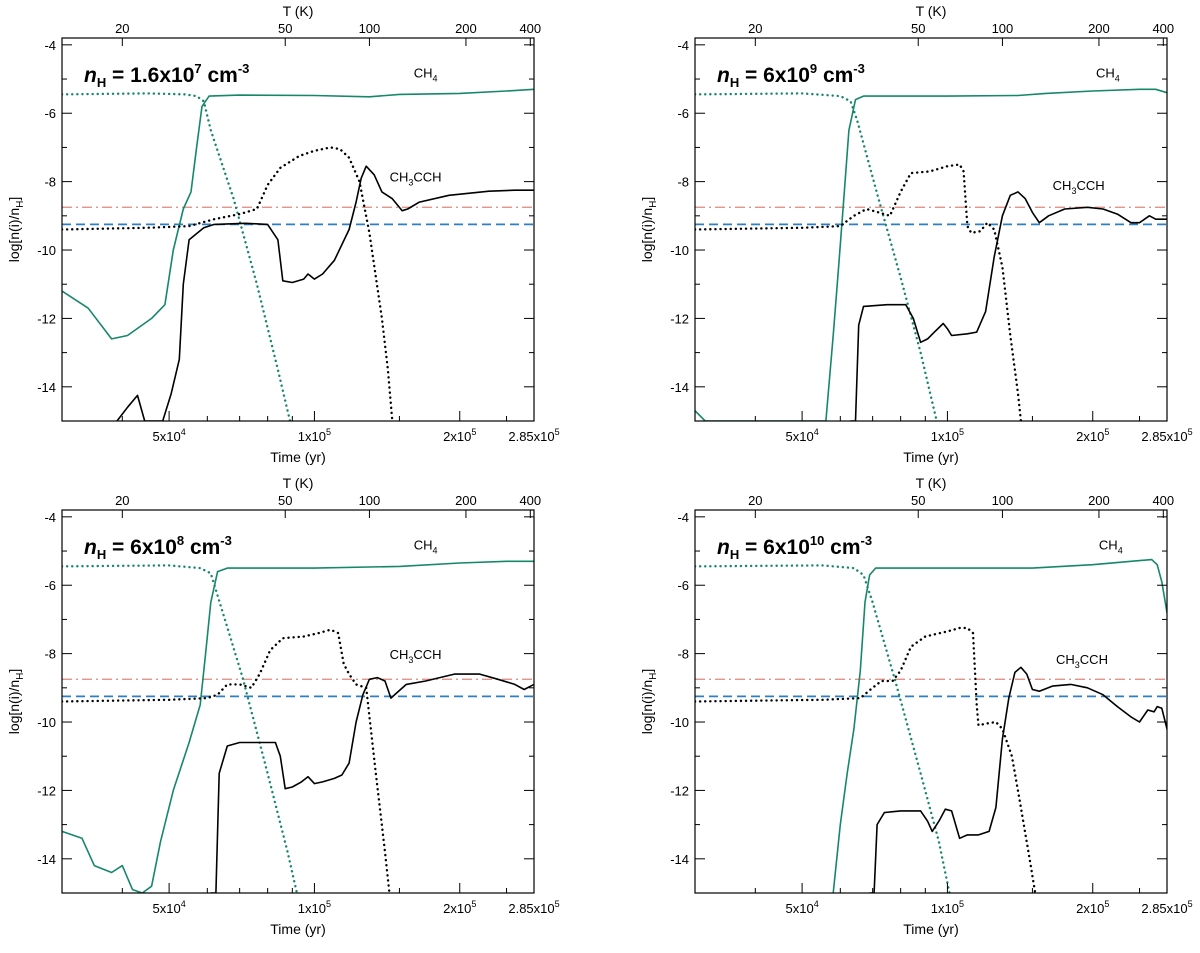  Describe the element at coordinates (158, 547) in the screenshot. I see `panel-title: nH = 6x108 cm-3` at that location.